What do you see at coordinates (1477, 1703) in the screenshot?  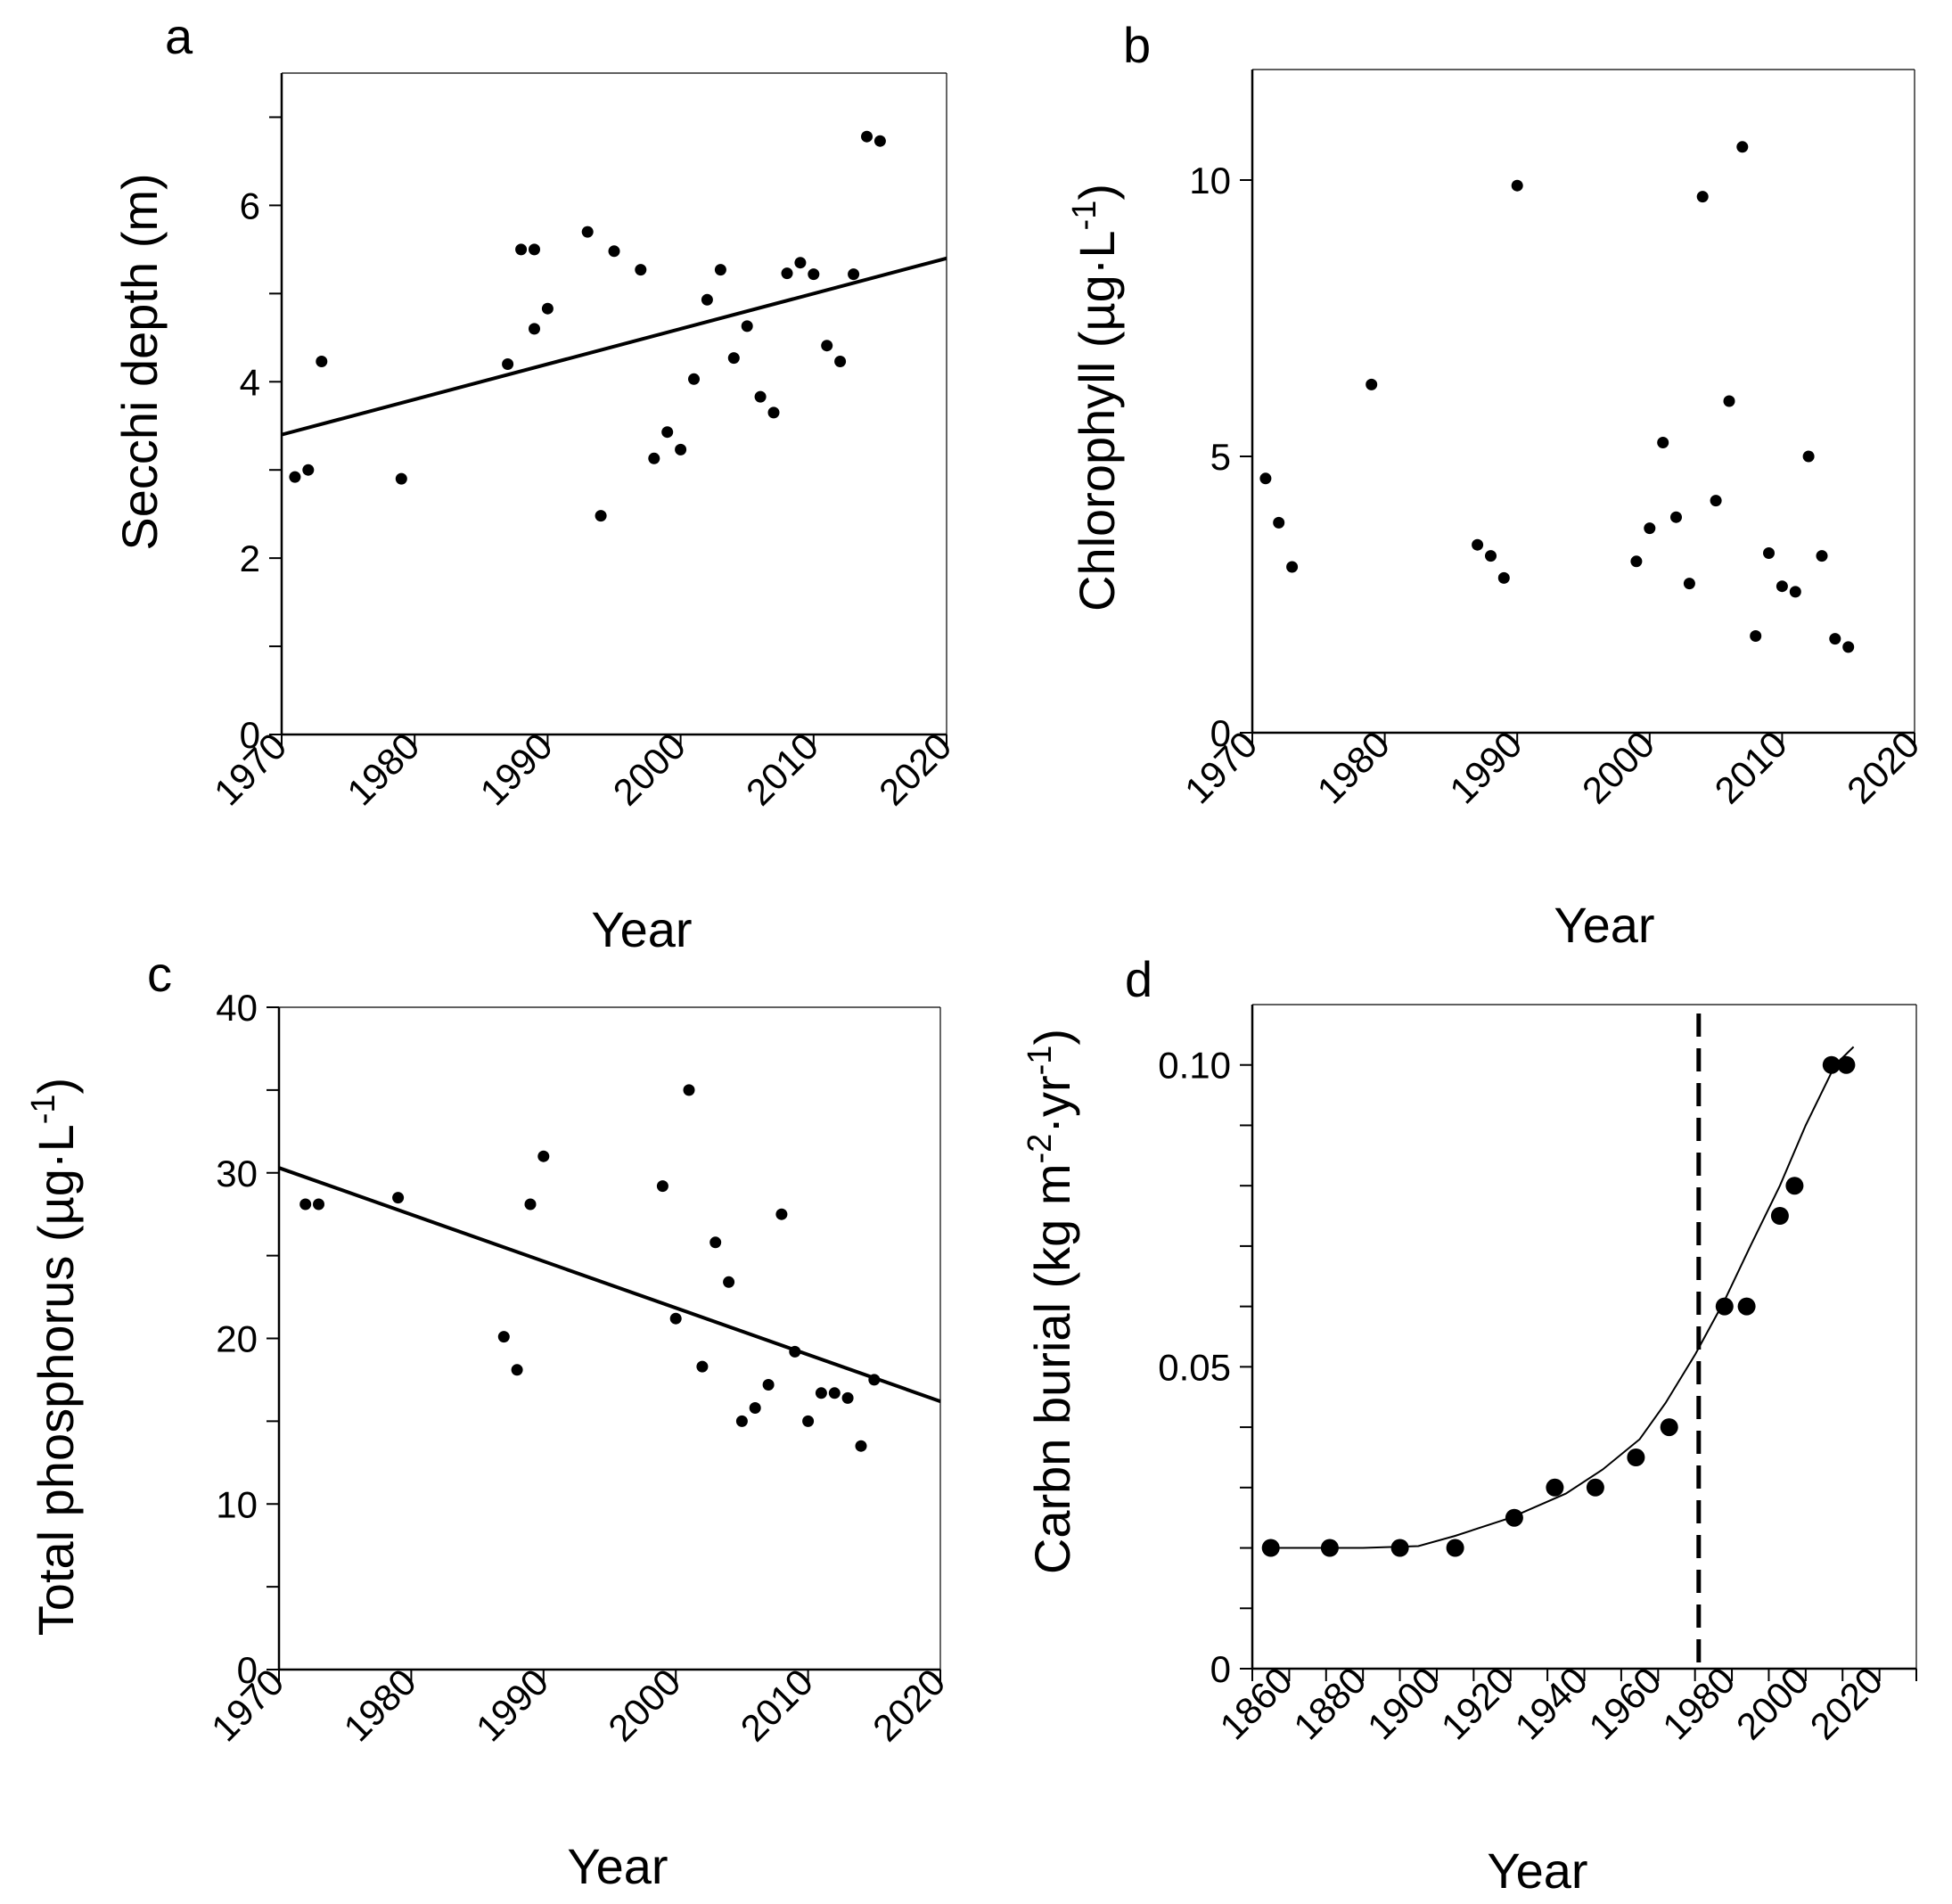 I see `x-tick-label: 1920` at bounding box center [1477, 1703].